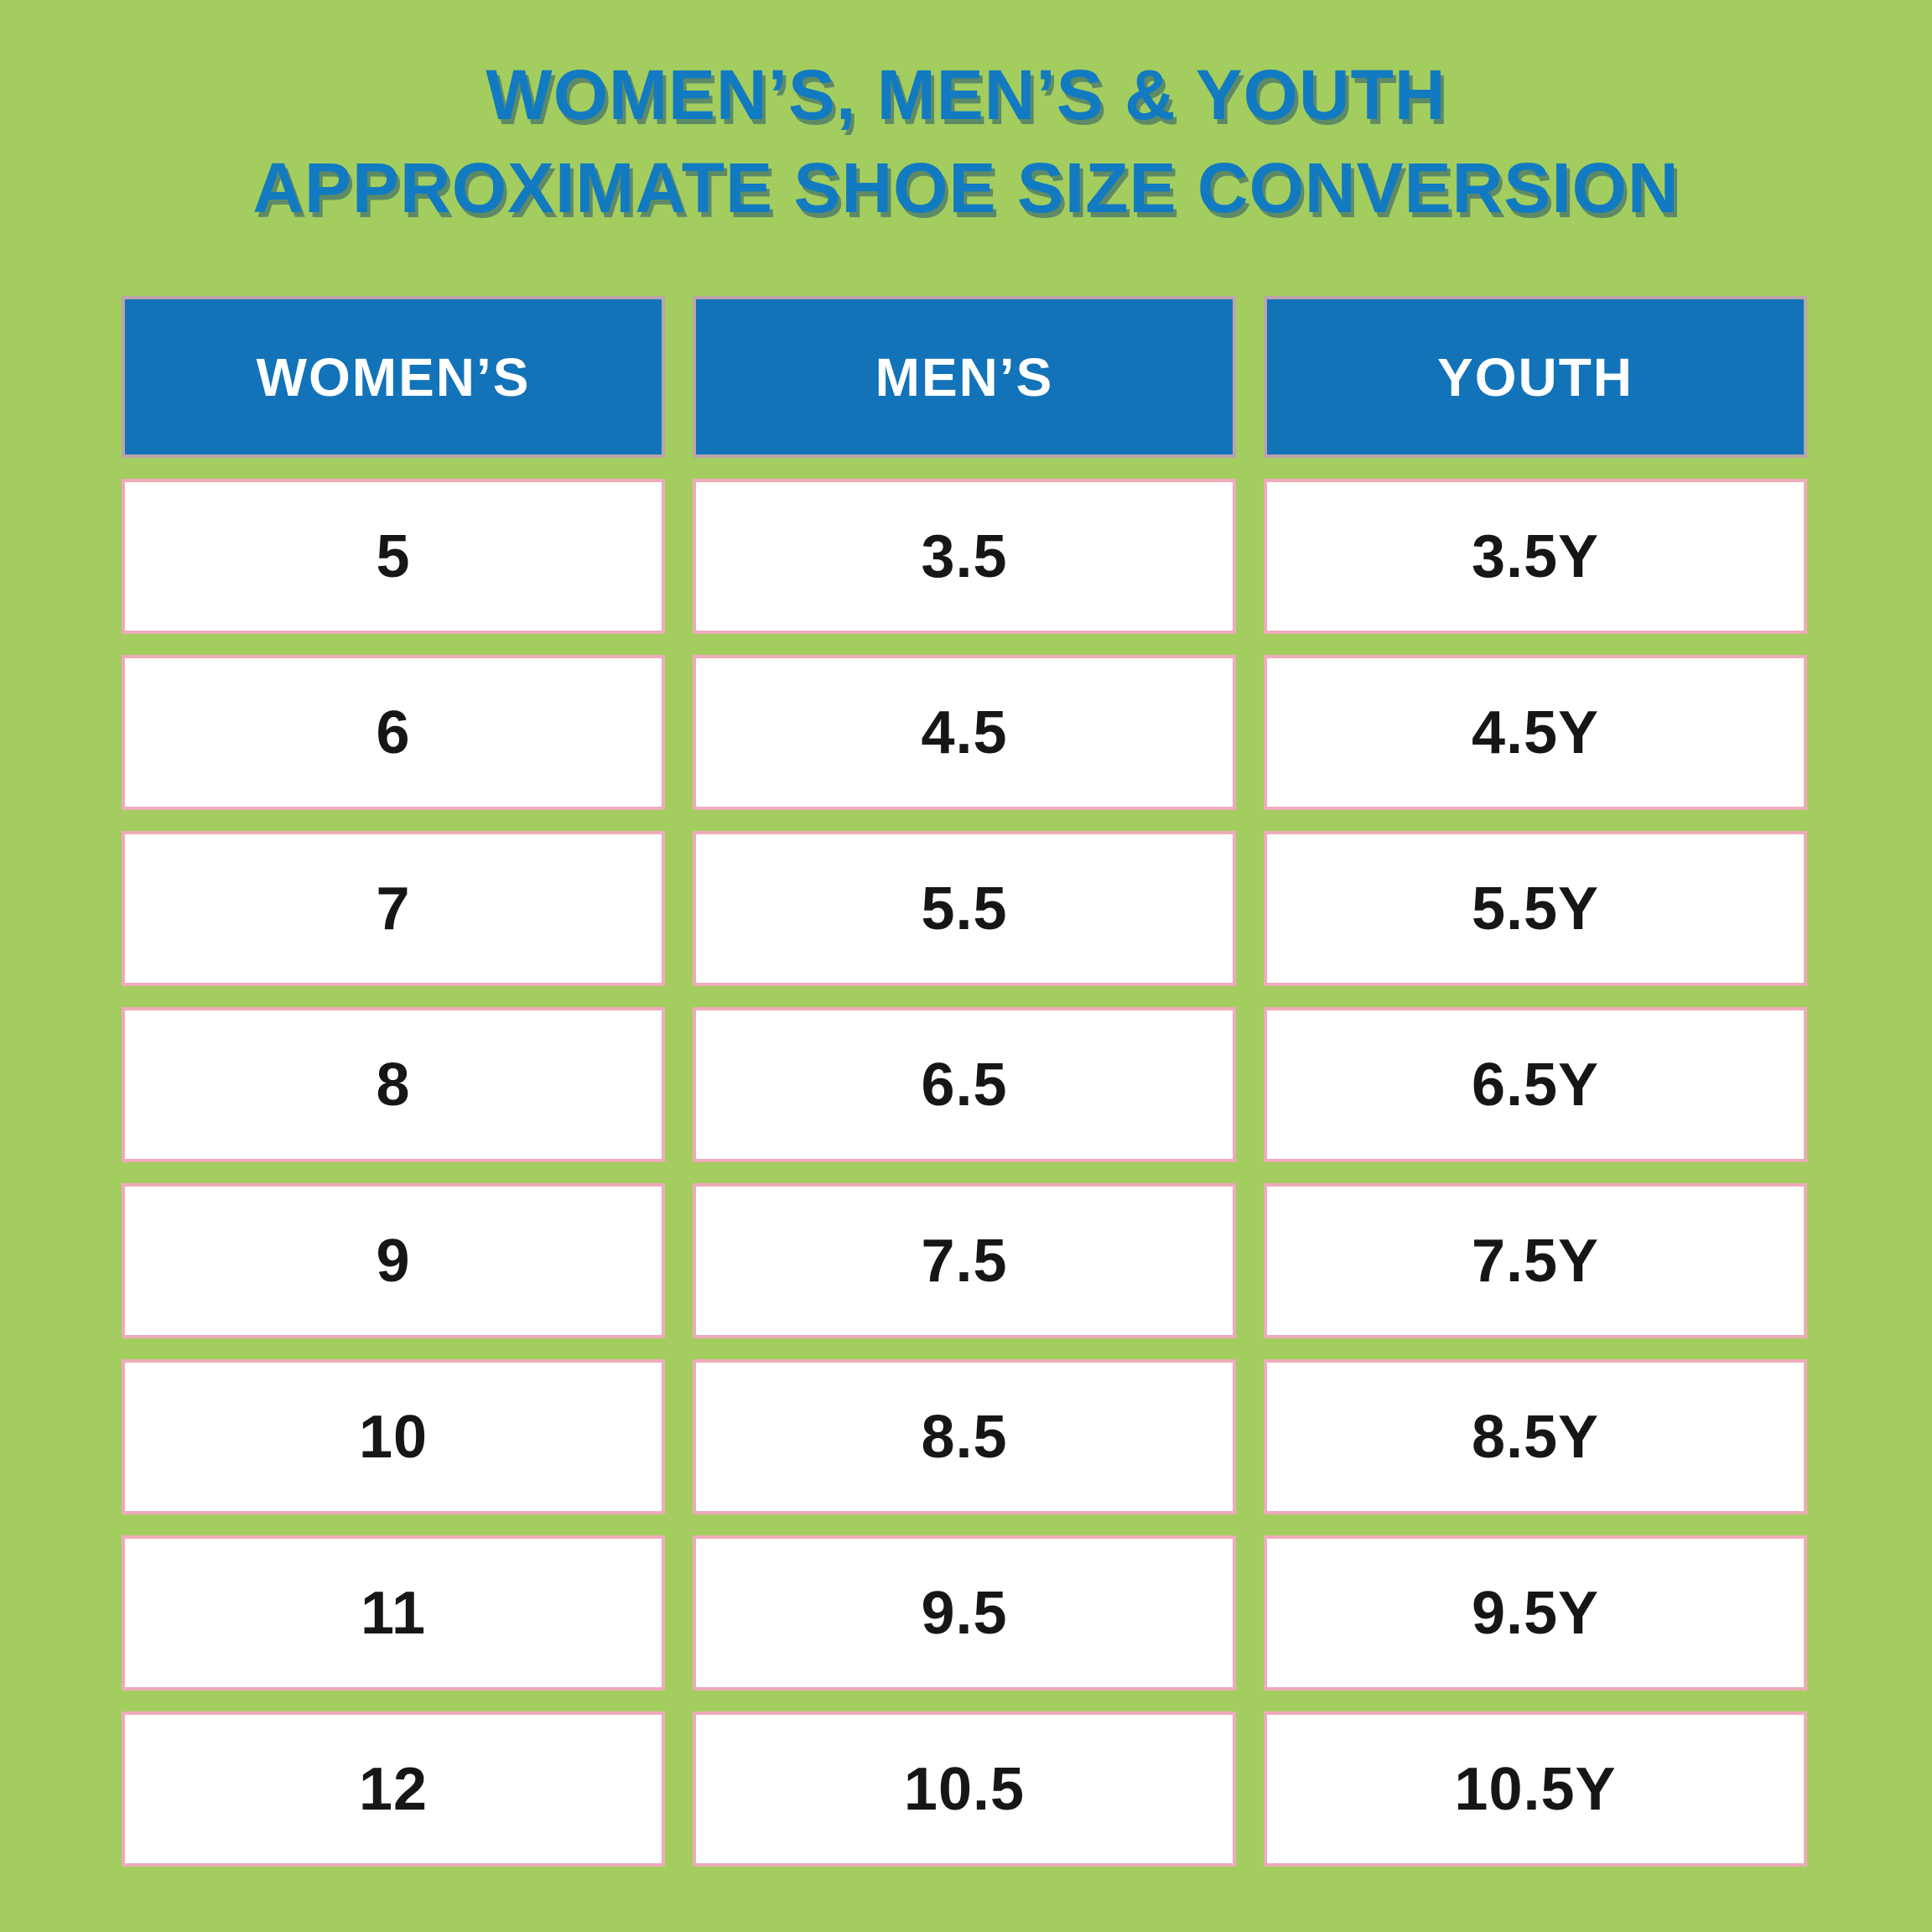 This screenshot has height=1932, width=1932. Describe the element at coordinates (393, 377) in the screenshot. I see `column-header-womens: WOMEN’S` at that location.